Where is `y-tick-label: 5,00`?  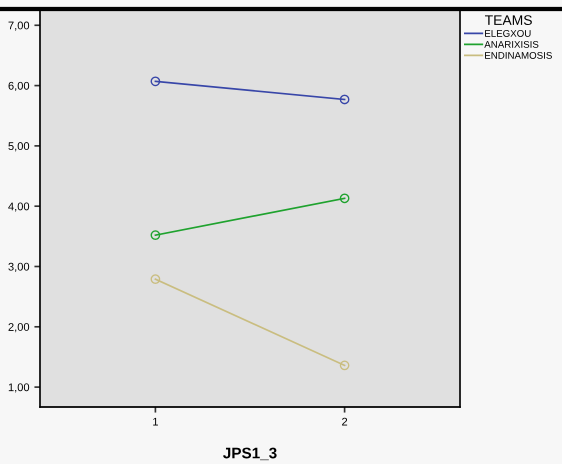 y-tick-label: 5,00 is located at coordinates (19, 147).